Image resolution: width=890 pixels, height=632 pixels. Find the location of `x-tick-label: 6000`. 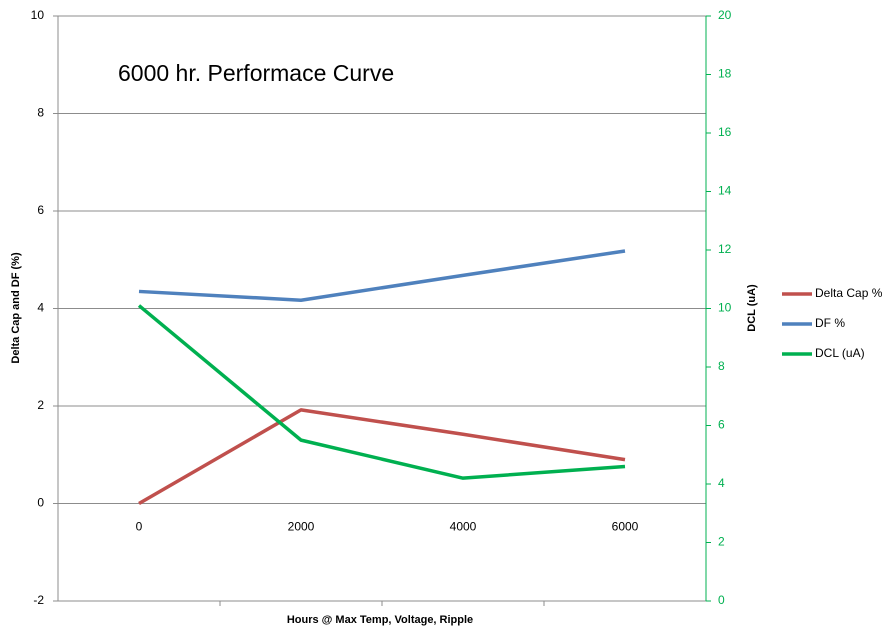

x-tick-label: 6000 is located at coordinates (625, 527).